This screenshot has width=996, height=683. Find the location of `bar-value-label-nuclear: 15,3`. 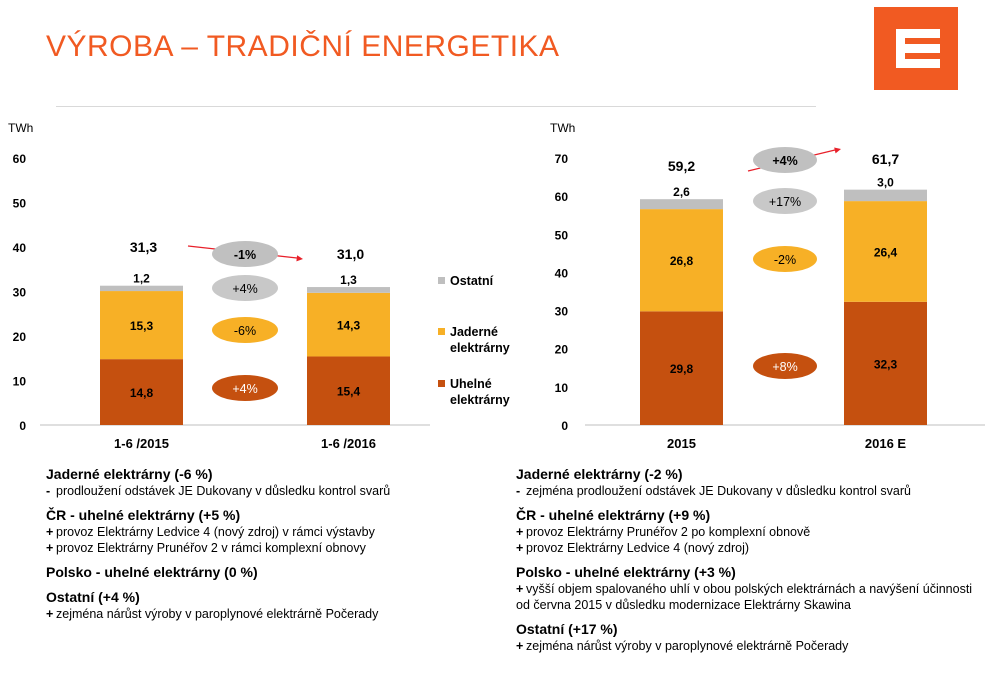

bar-value-label-nuclear: 15,3 is located at coordinates (142, 326).